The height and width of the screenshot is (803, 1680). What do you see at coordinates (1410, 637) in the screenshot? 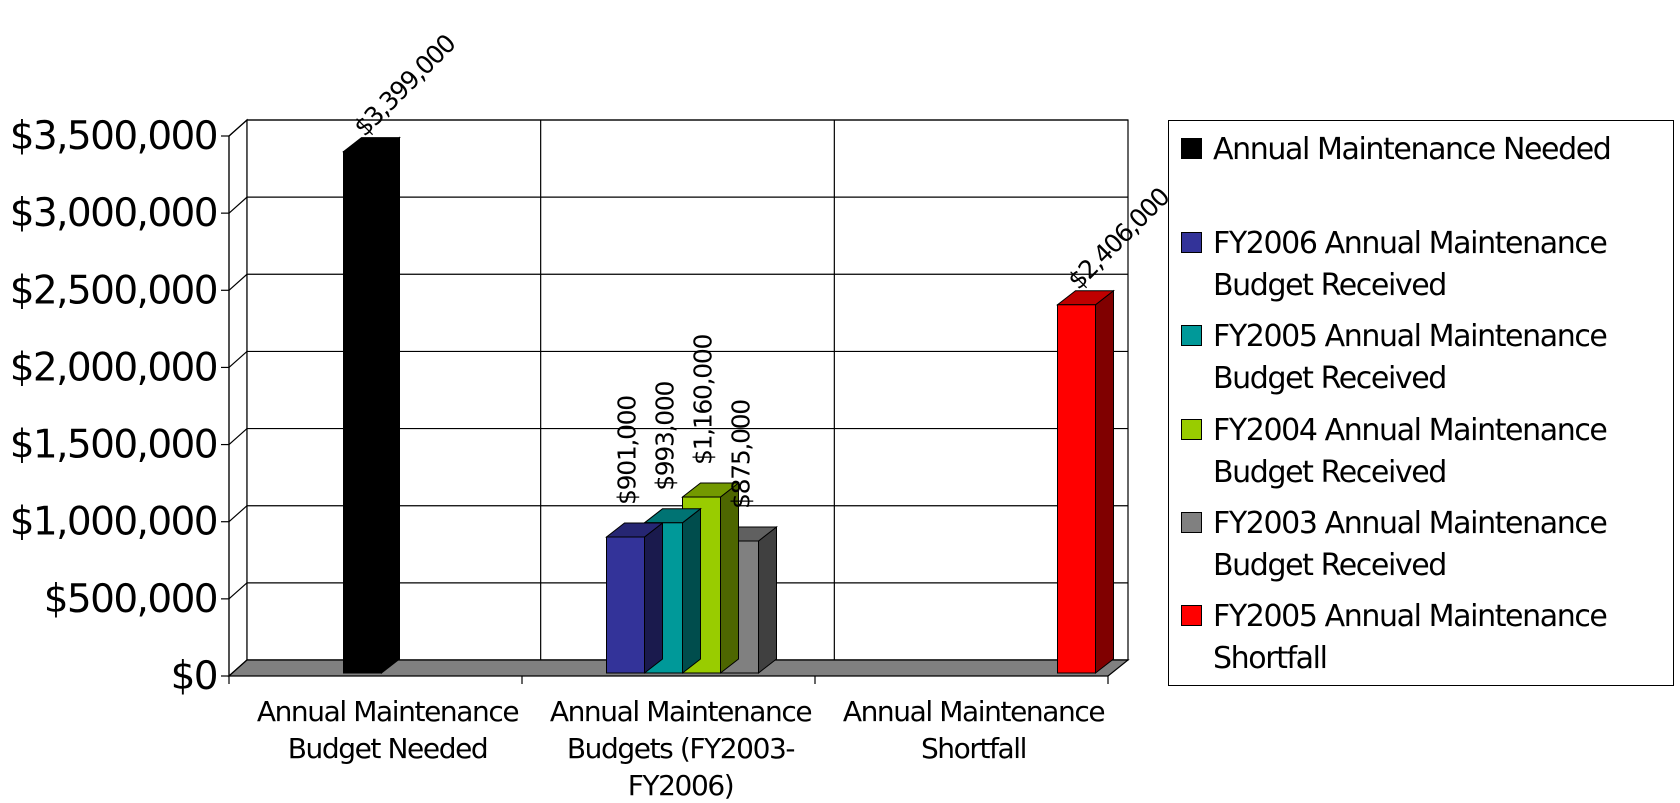
I see `legend-label: FY2005 Annual Maintenance Shortfall` at bounding box center [1410, 637].